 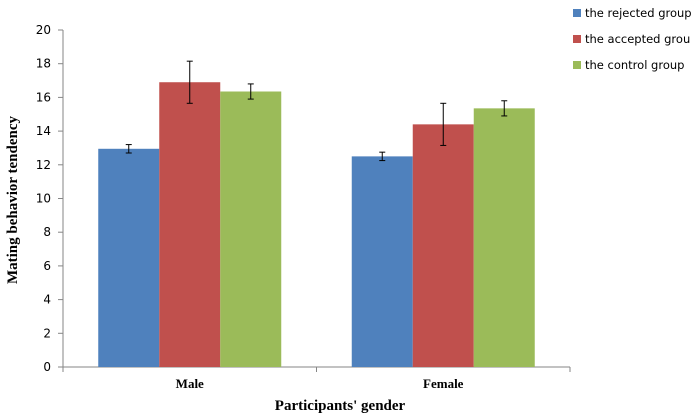 I want to click on legend-label: the rejected group, so click(x=638, y=13).